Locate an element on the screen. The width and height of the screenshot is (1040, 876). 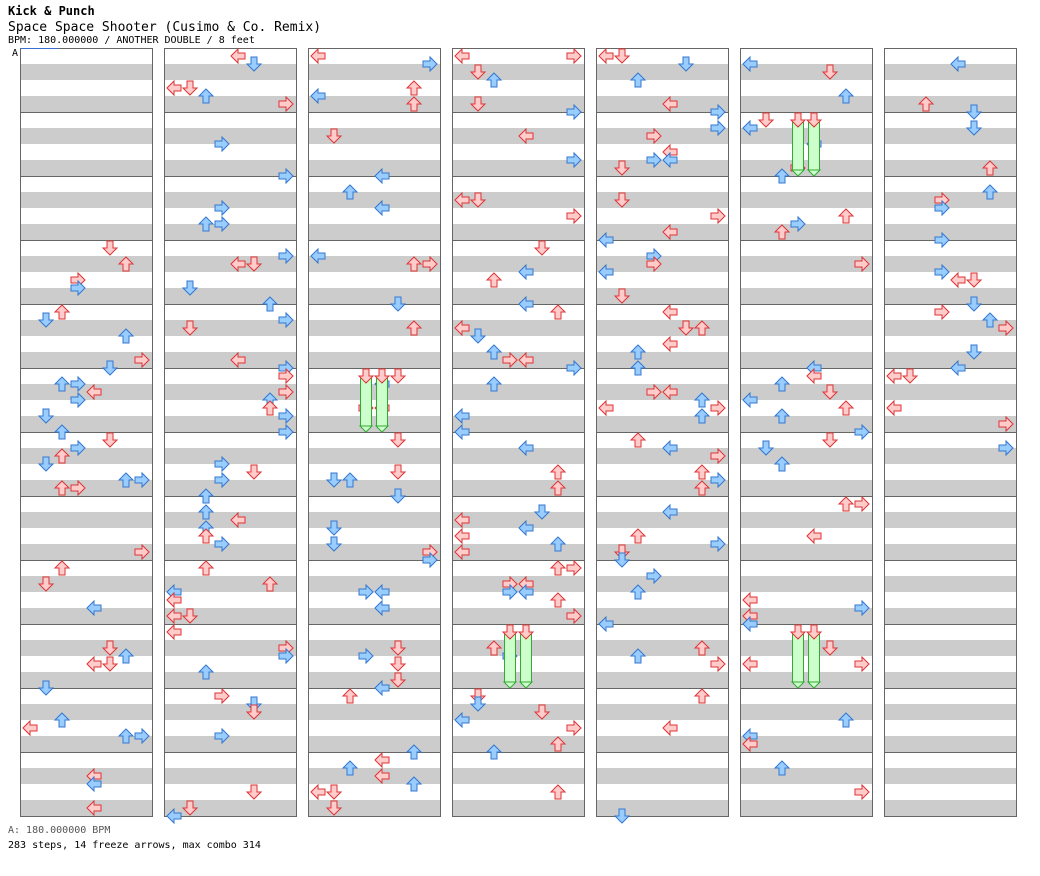
freeze-tail is located at coordinates (798, 173).